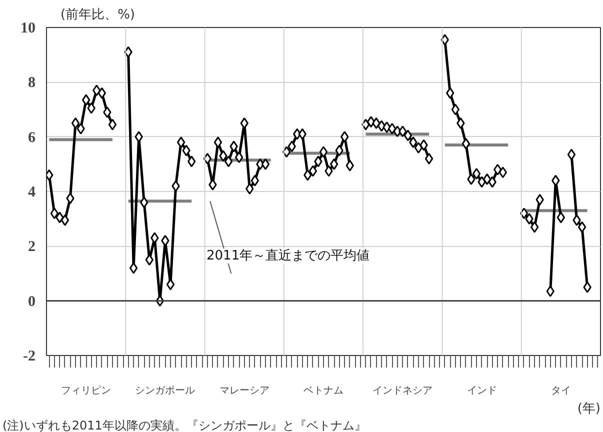 The width and height of the screenshot is (603, 432). Describe the element at coordinates (184, 425) in the screenshot. I see `text: (注)いずれも2011年以降の実績。『シンガポール』と『ベトナム』` at that location.